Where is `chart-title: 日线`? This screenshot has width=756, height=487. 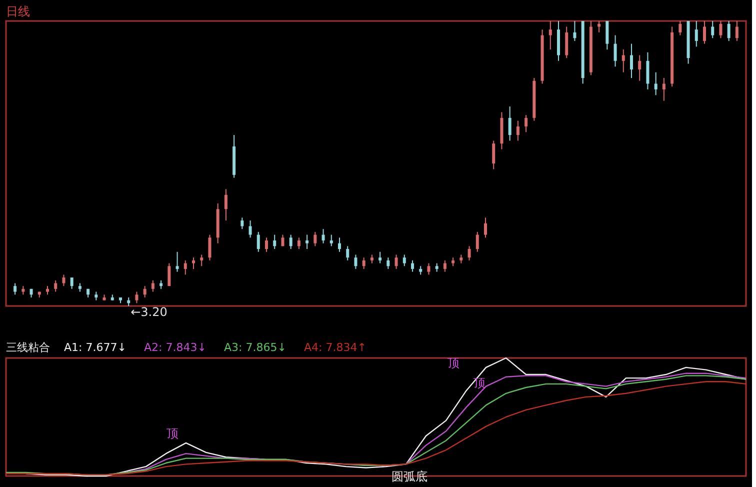 chart-title: 日线 is located at coordinates (18, 11).